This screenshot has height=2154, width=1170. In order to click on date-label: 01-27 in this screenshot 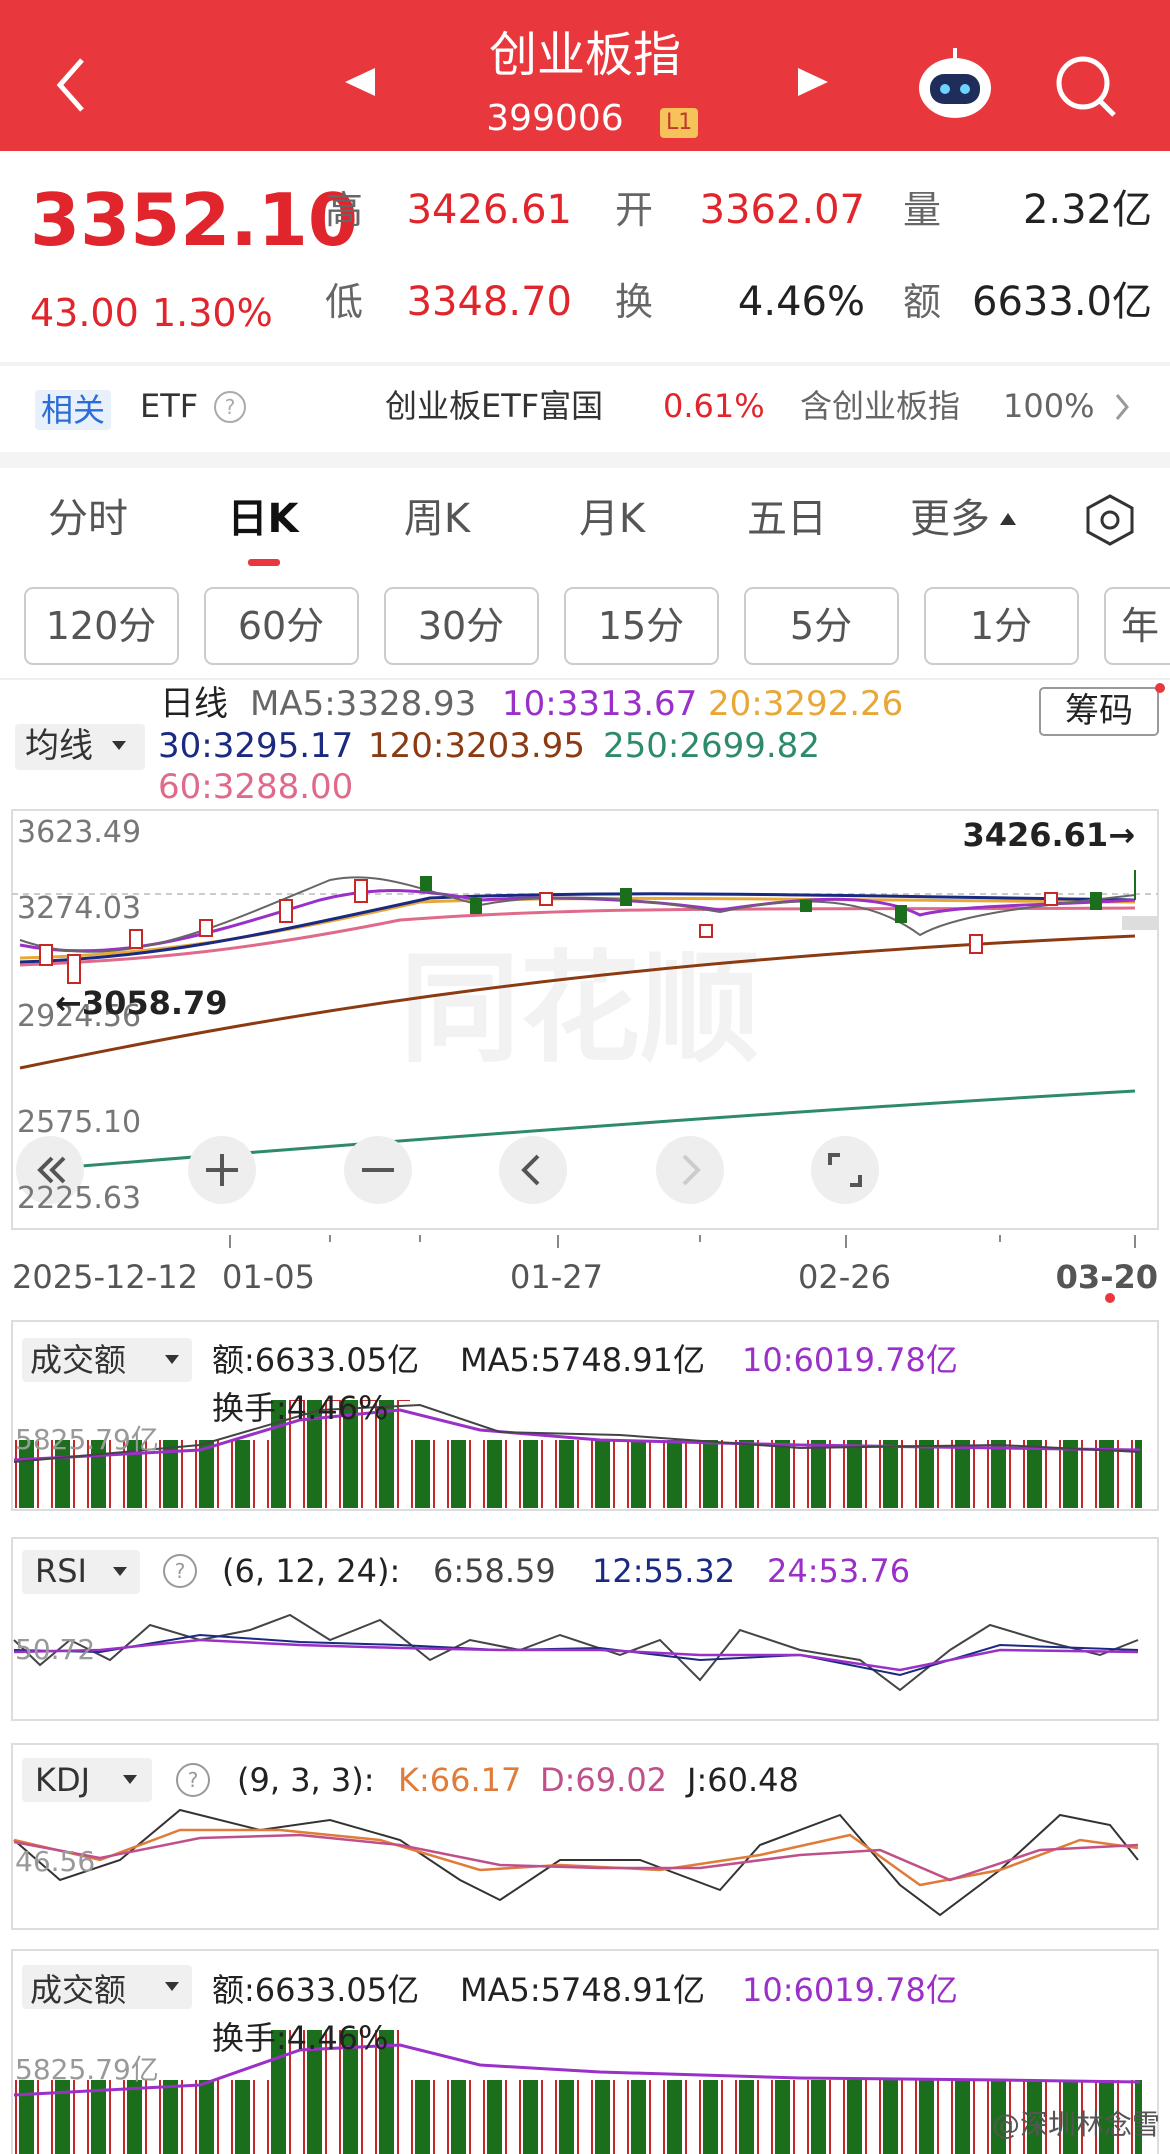, I will do `click(556, 1277)`.